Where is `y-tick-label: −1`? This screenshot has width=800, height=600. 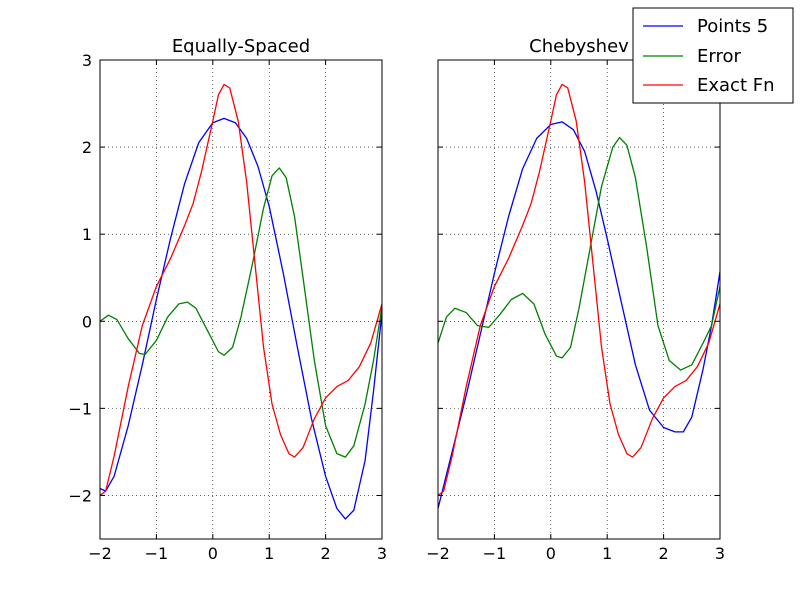
y-tick-label: −1 is located at coordinates (80, 408).